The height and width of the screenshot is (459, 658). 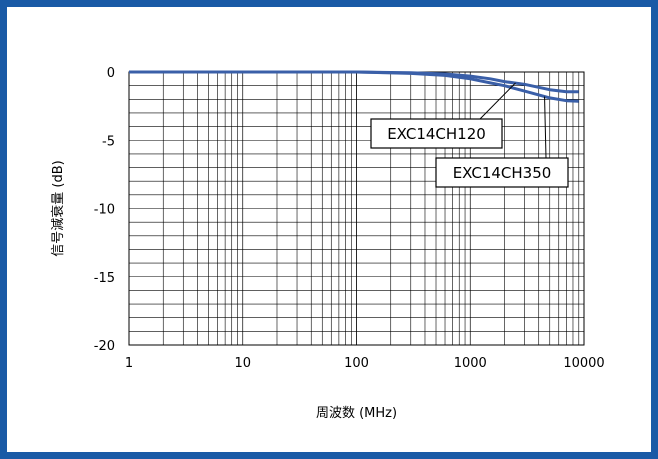 I want to click on x-tick-labels: 1 10 100 1000 10000, so click(x=365, y=363).